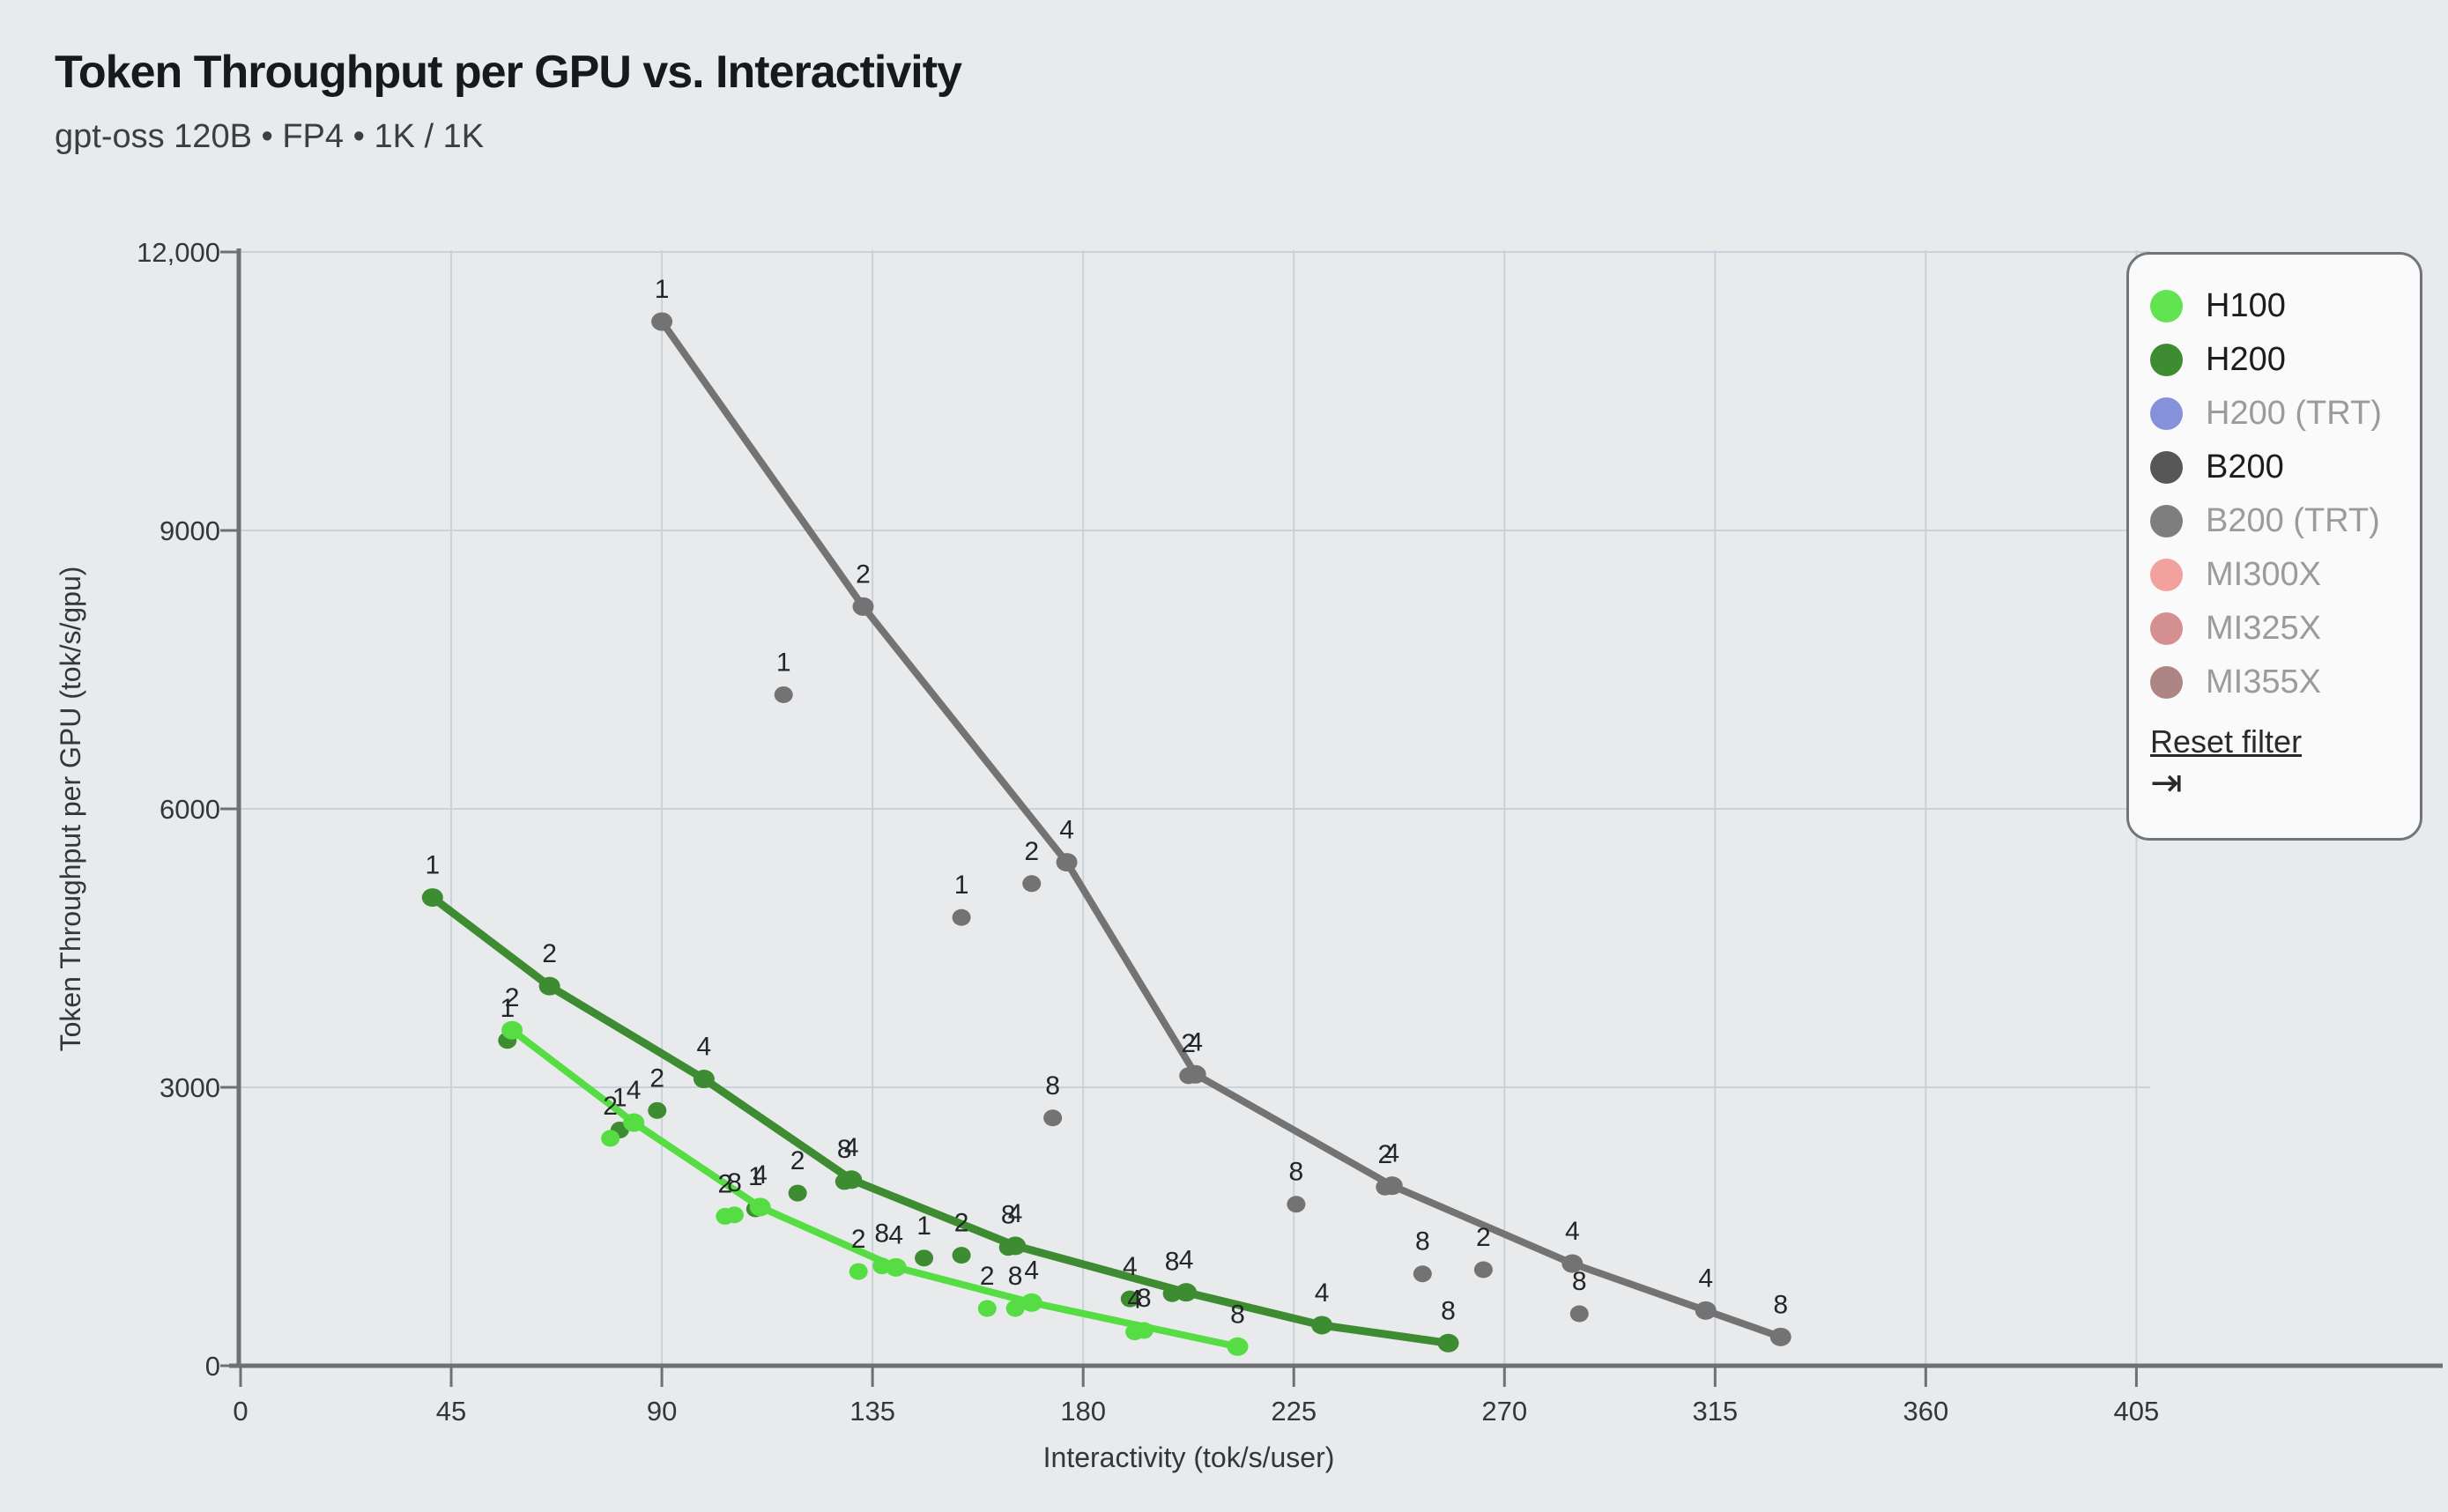 This screenshot has height=1512, width=2448. I want to click on x-tick-label: 0, so click(240, 1411).